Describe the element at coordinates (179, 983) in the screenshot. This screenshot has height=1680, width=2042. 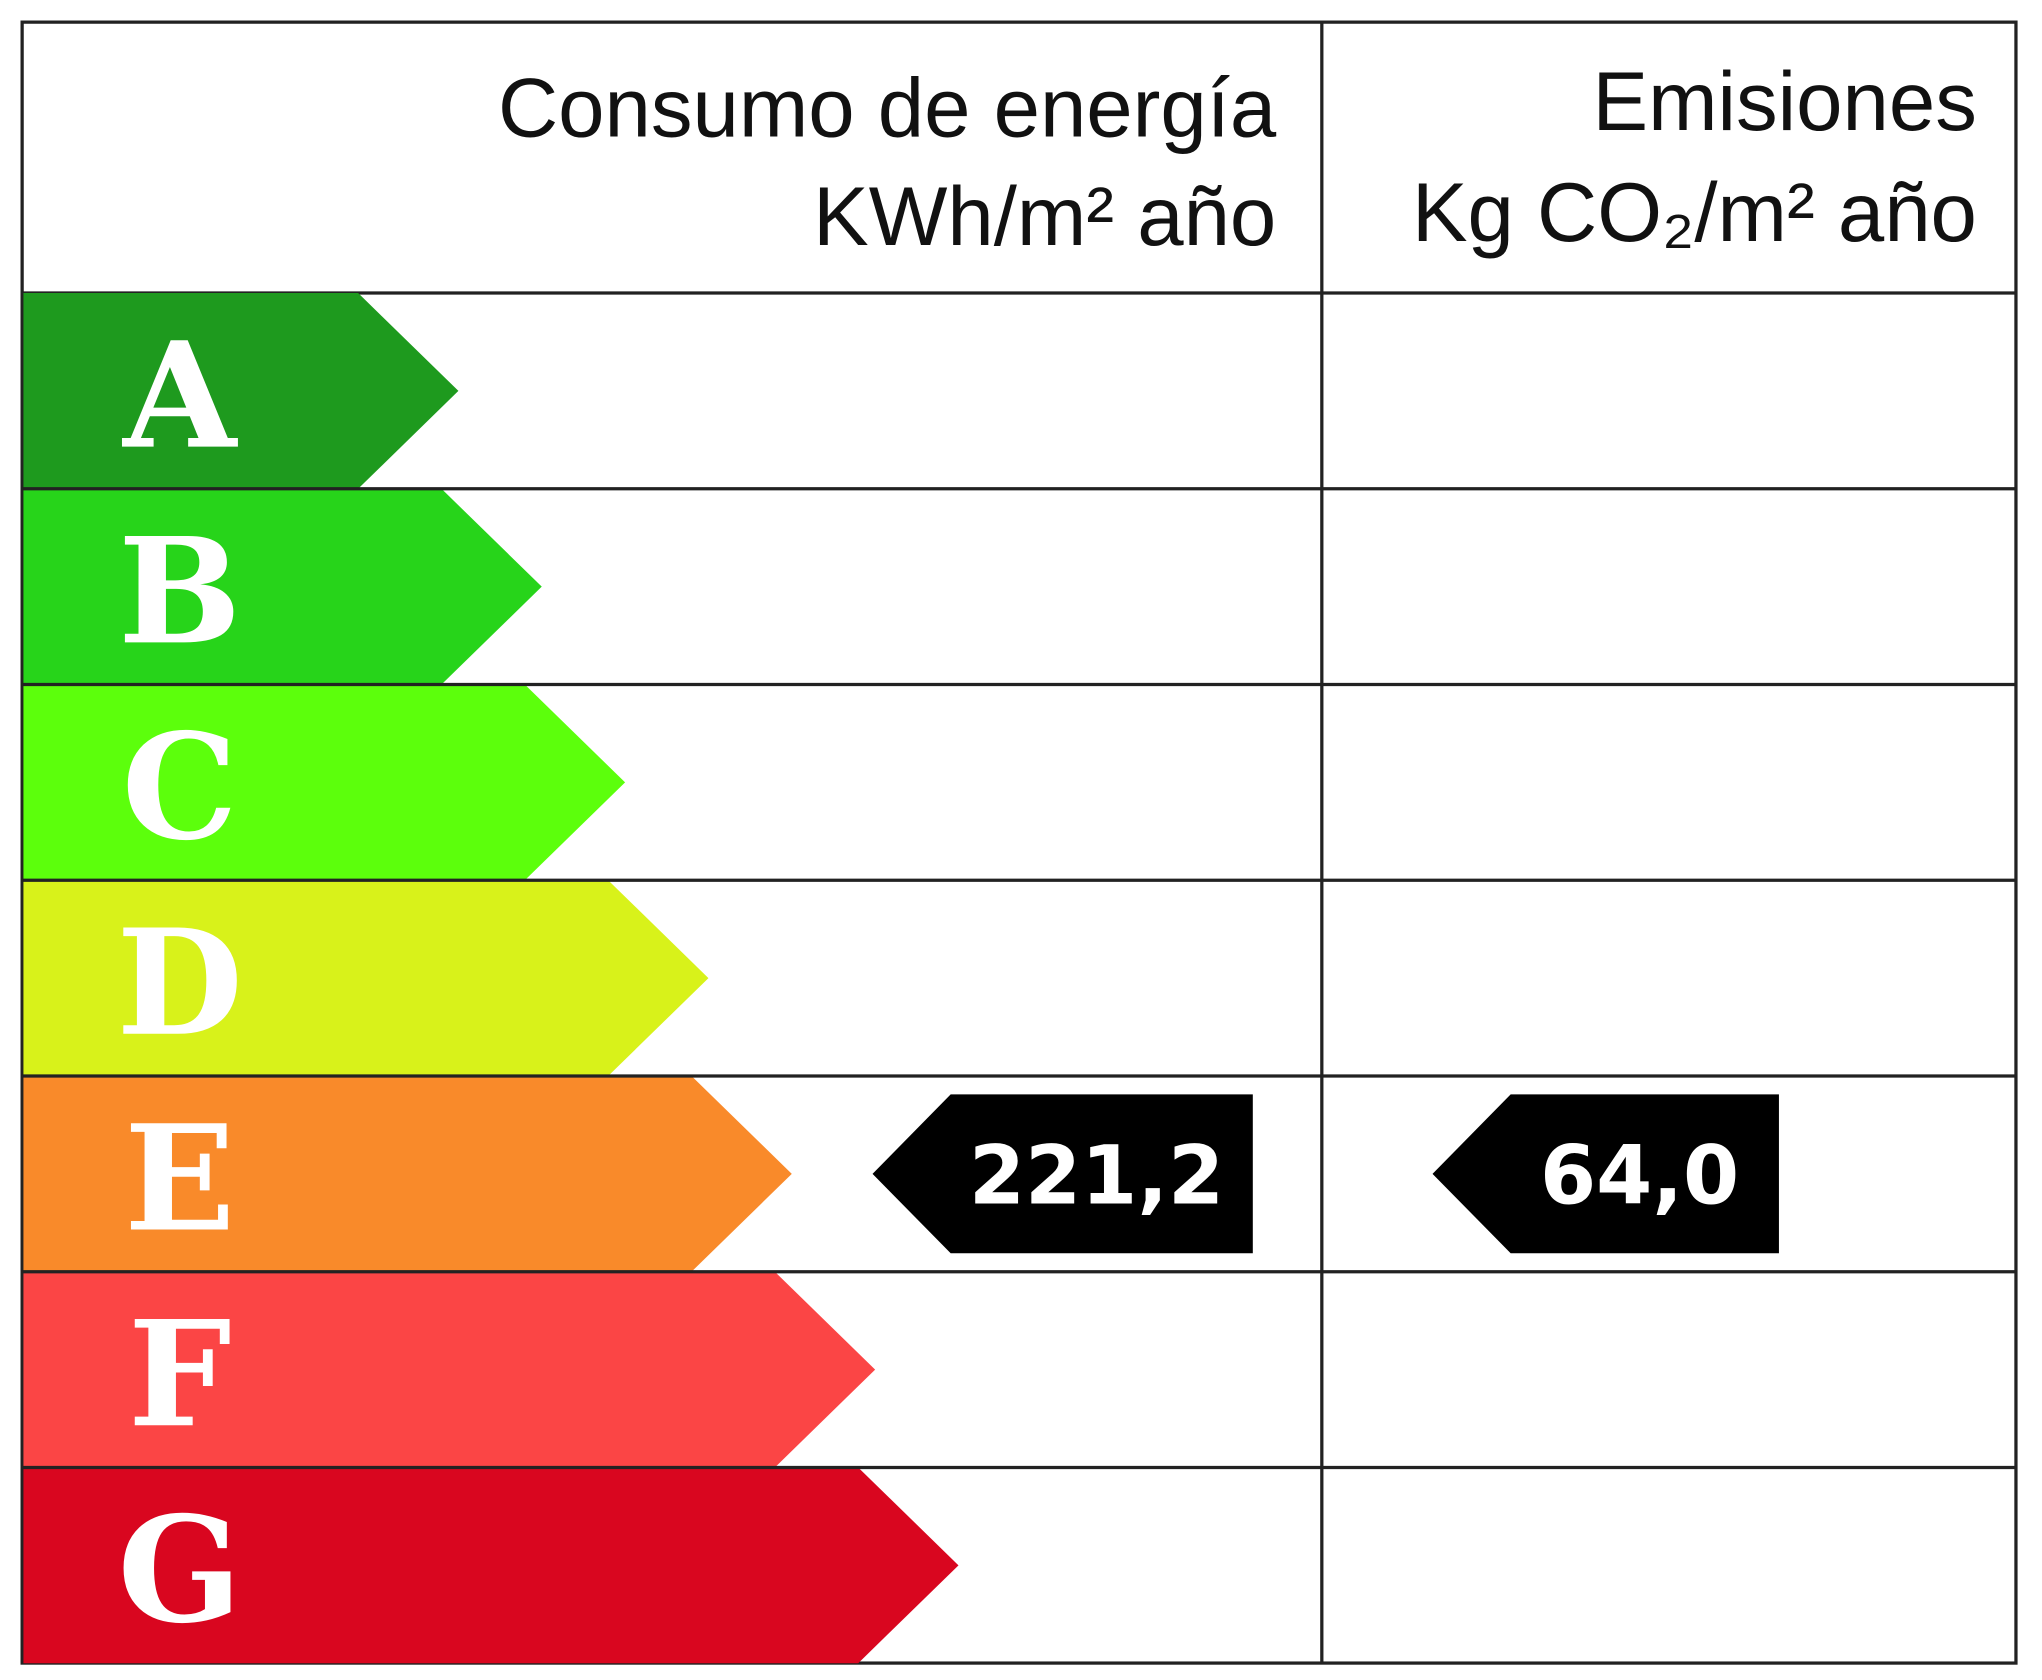
I see `rating-letter: D` at that location.